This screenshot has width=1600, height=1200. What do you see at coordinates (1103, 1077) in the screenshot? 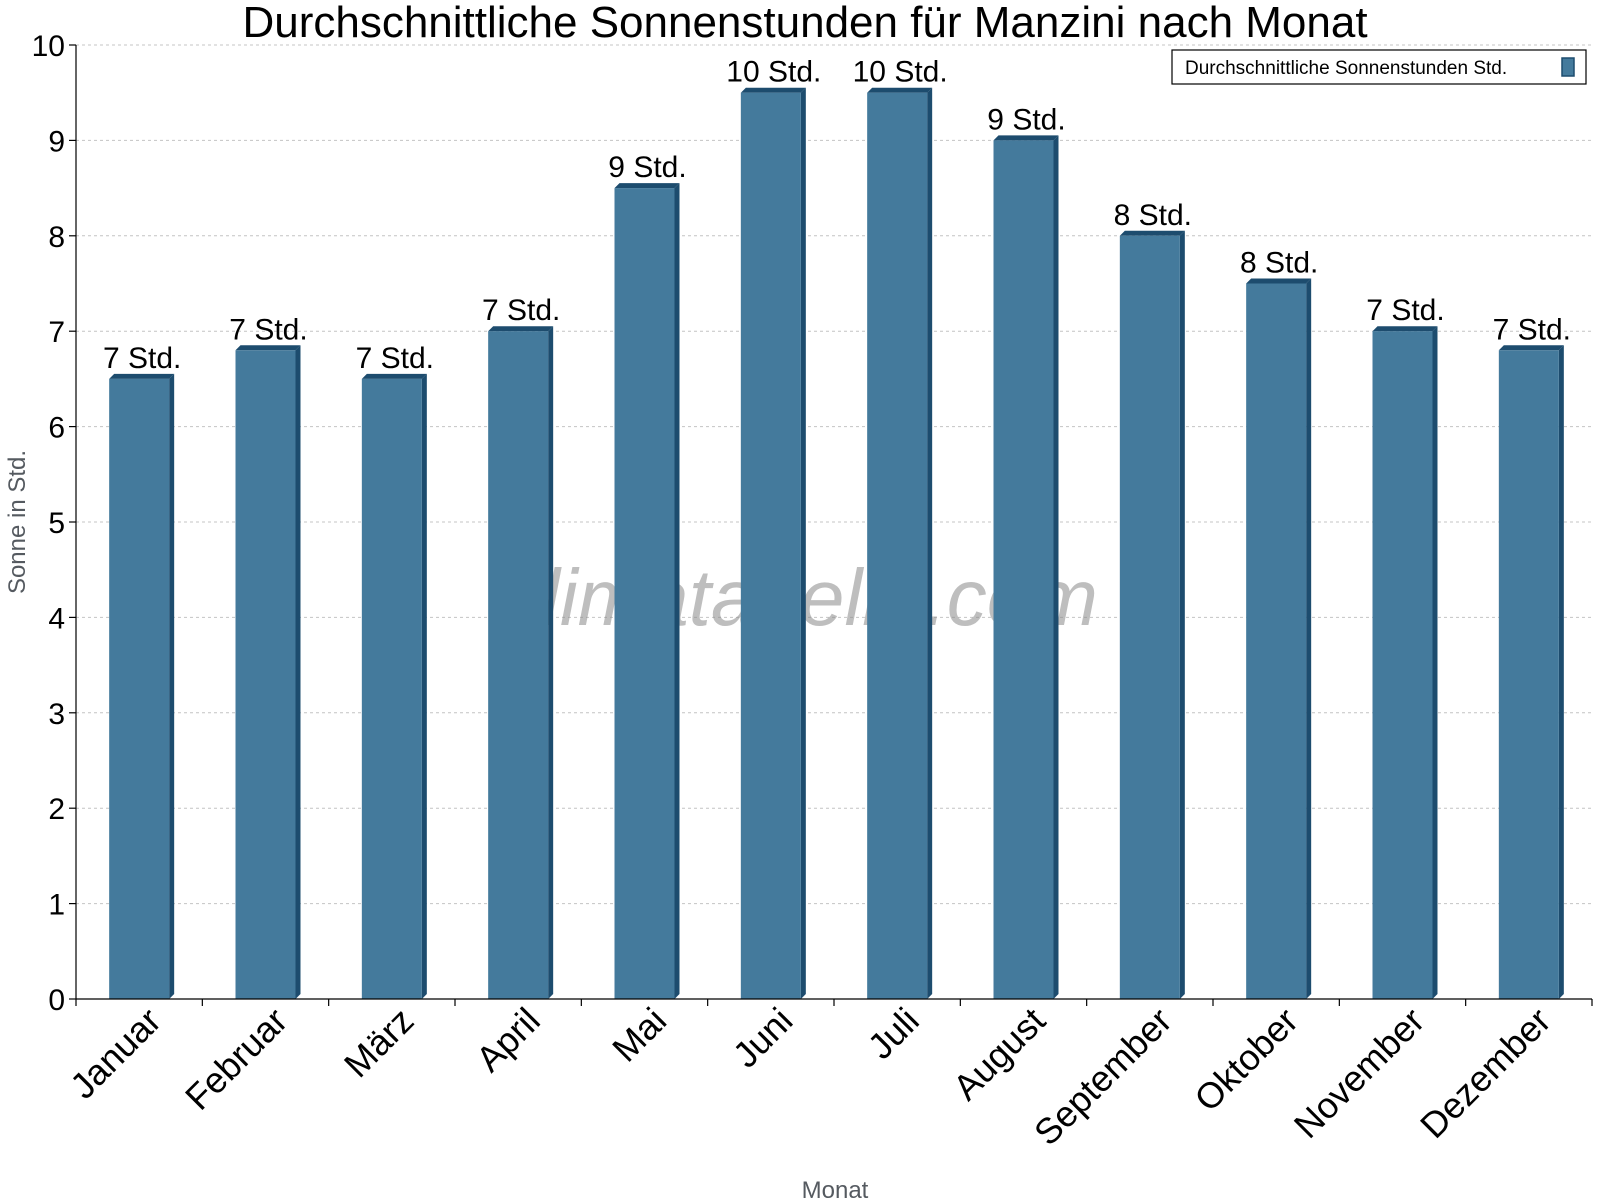
I see `x-tick-label: September` at bounding box center [1103, 1077].